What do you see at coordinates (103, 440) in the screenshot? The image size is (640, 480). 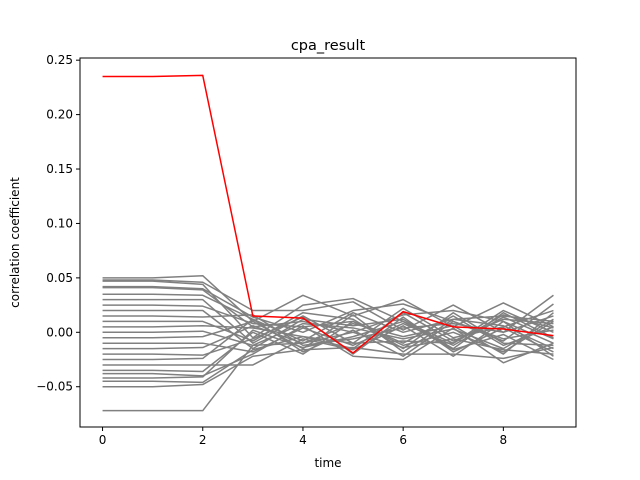 I see `x-tick-label: 0` at bounding box center [103, 440].